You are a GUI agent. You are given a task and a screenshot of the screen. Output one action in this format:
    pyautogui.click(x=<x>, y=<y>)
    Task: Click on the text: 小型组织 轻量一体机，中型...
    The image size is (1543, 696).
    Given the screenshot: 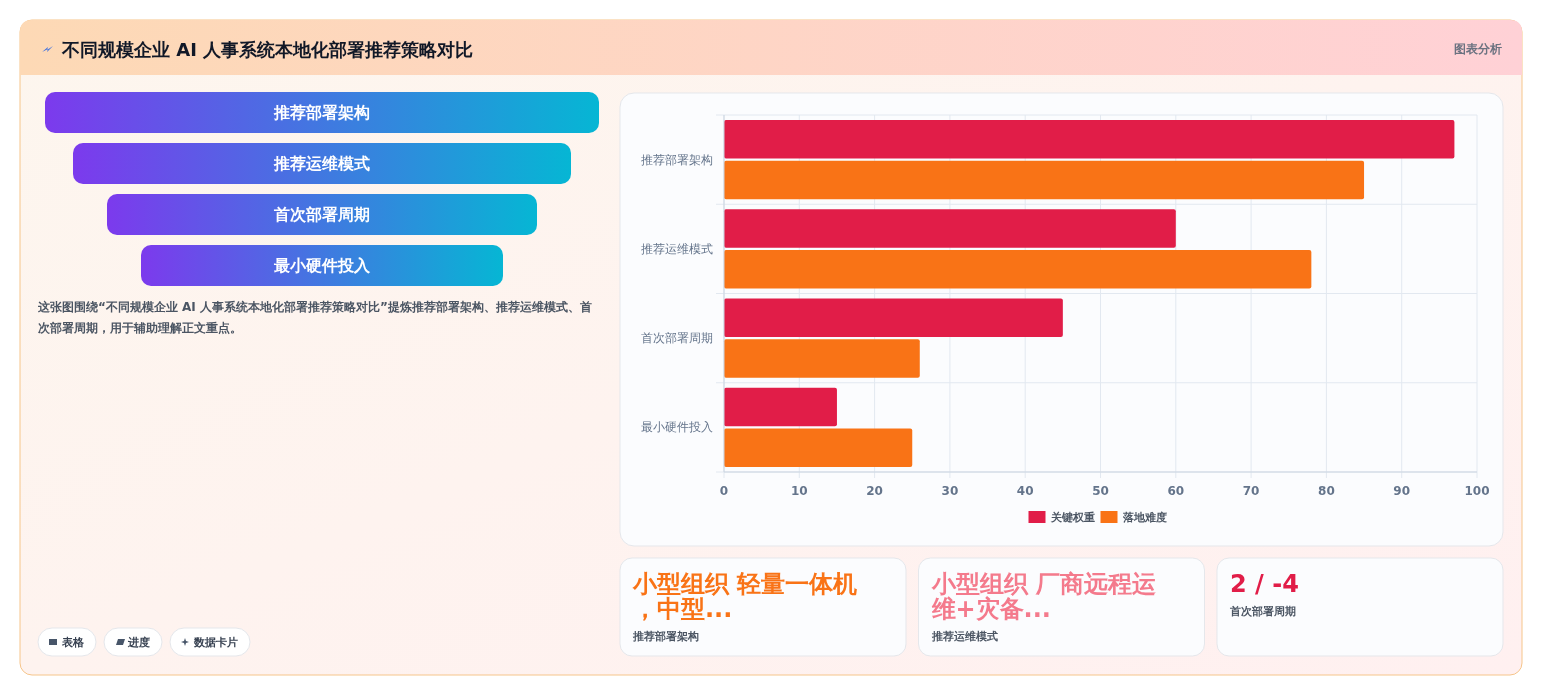 What is the action you would take?
    pyautogui.click(x=745, y=596)
    